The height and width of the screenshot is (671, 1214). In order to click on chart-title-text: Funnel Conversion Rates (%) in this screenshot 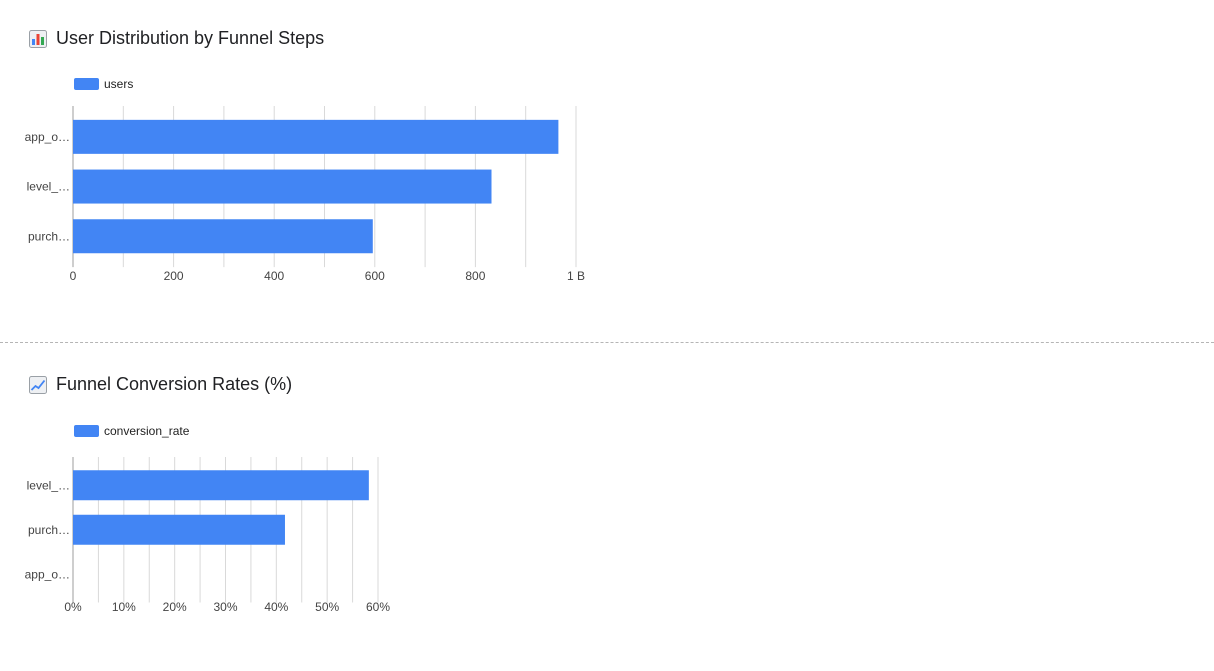, I will do `click(174, 384)`.